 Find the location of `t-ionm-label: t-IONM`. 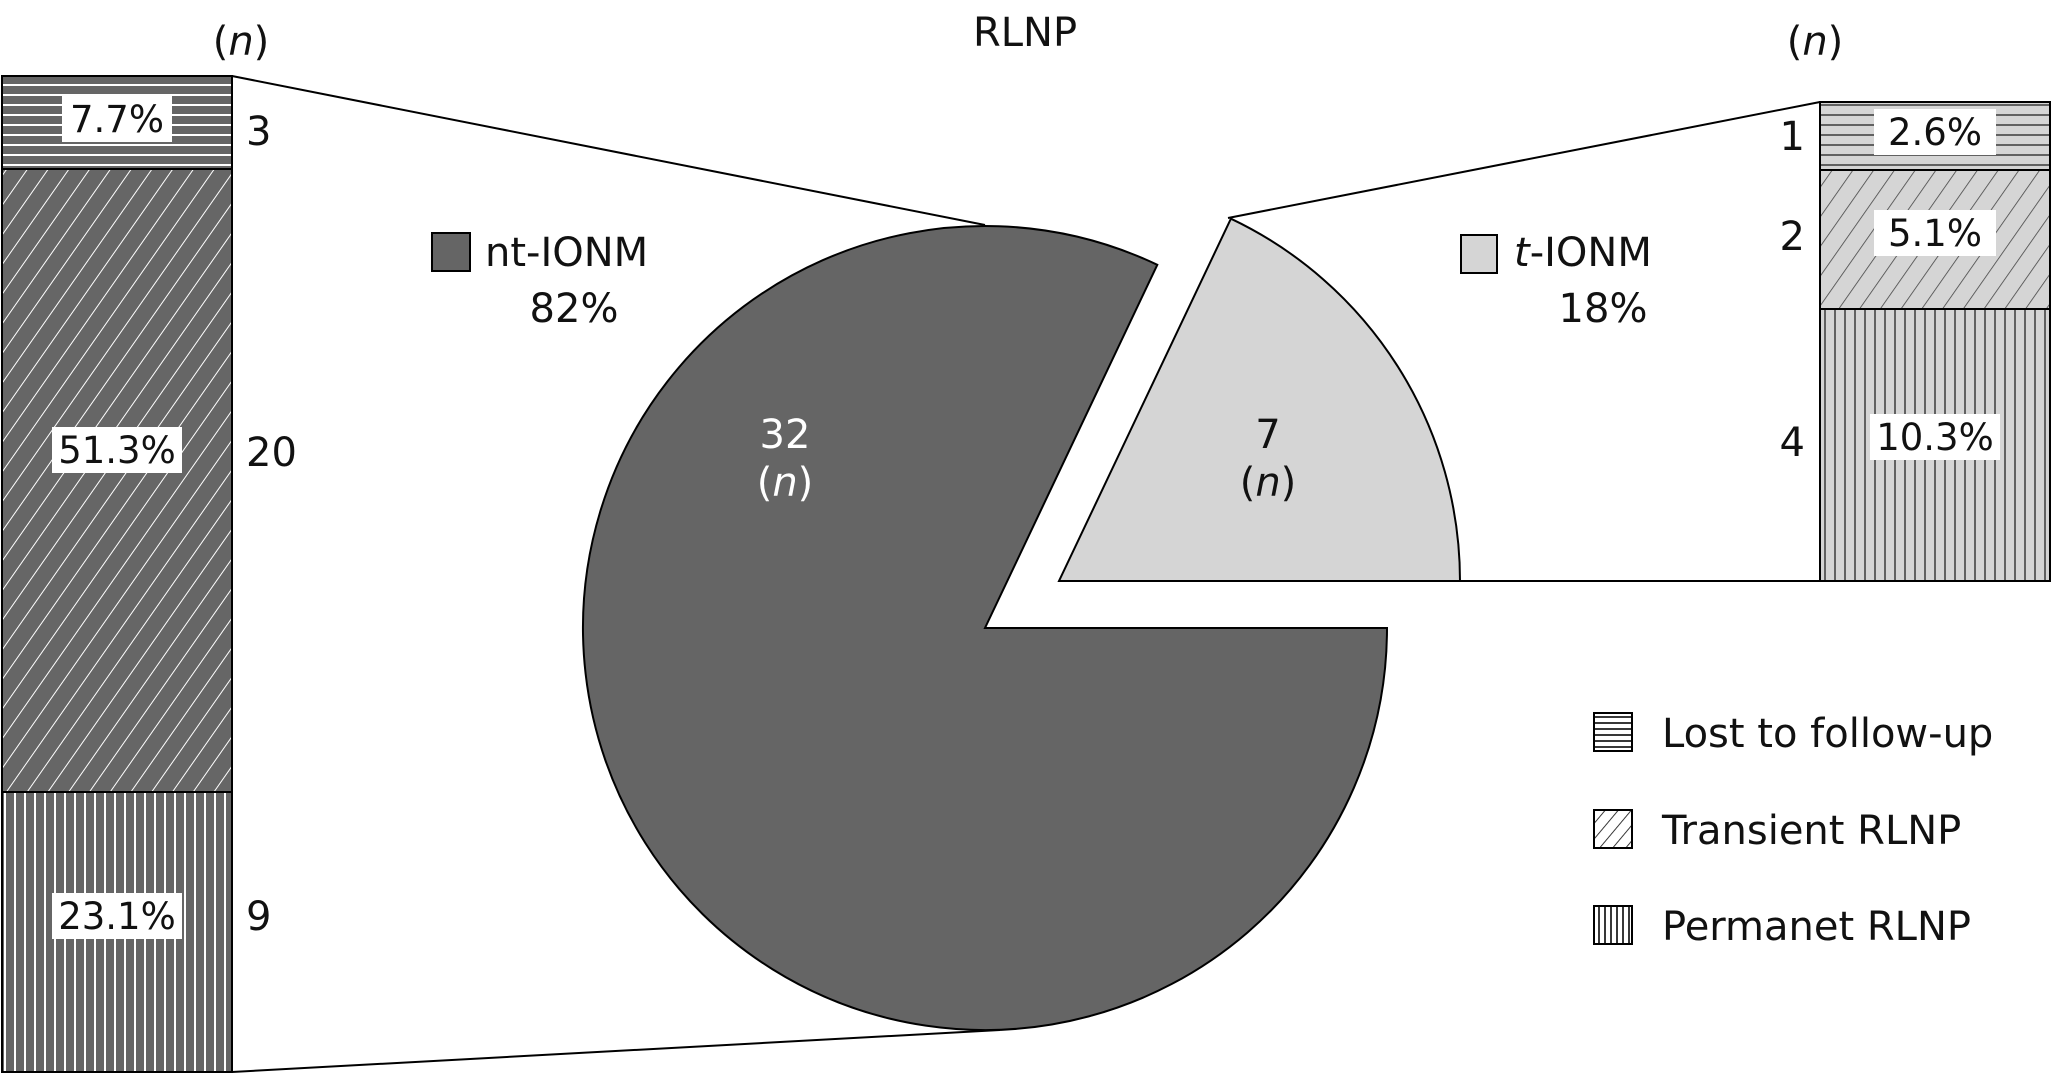

t-ionm-label: t-IONM is located at coordinates (1583, 253).